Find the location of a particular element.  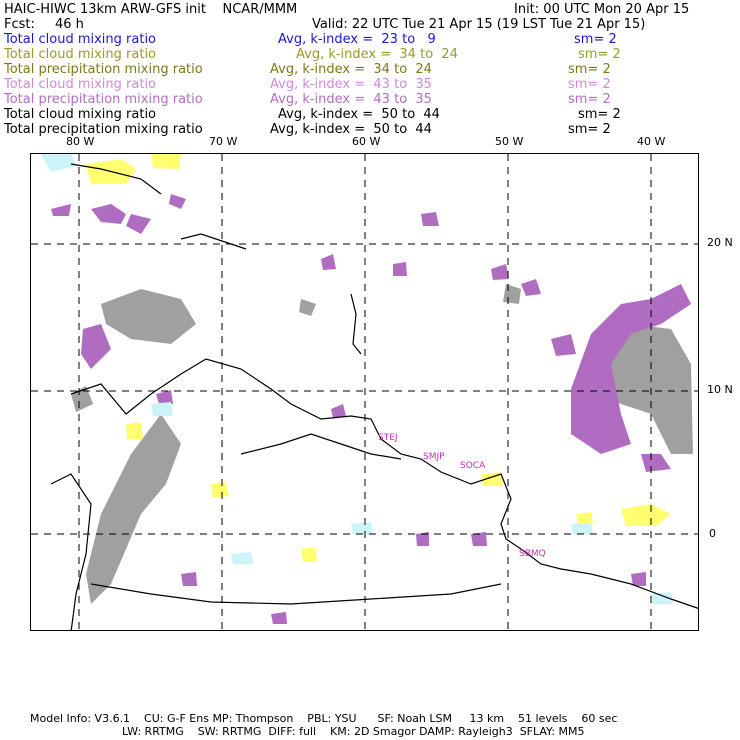

lon-label-80w: 80 W is located at coordinates (80, 141).